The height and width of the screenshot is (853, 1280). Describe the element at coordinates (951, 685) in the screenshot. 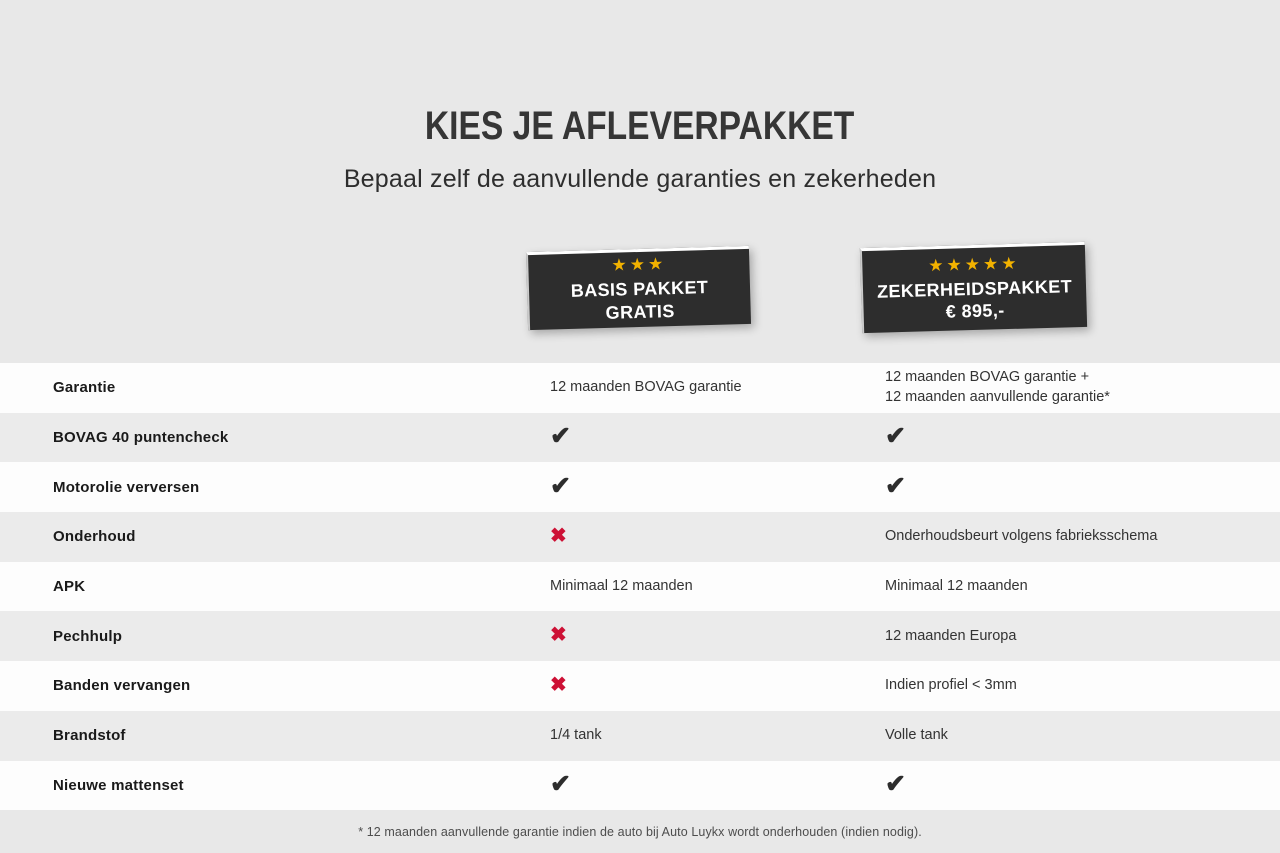

I see `table-cell-zekerheid: Indien profiel < 3mm` at that location.